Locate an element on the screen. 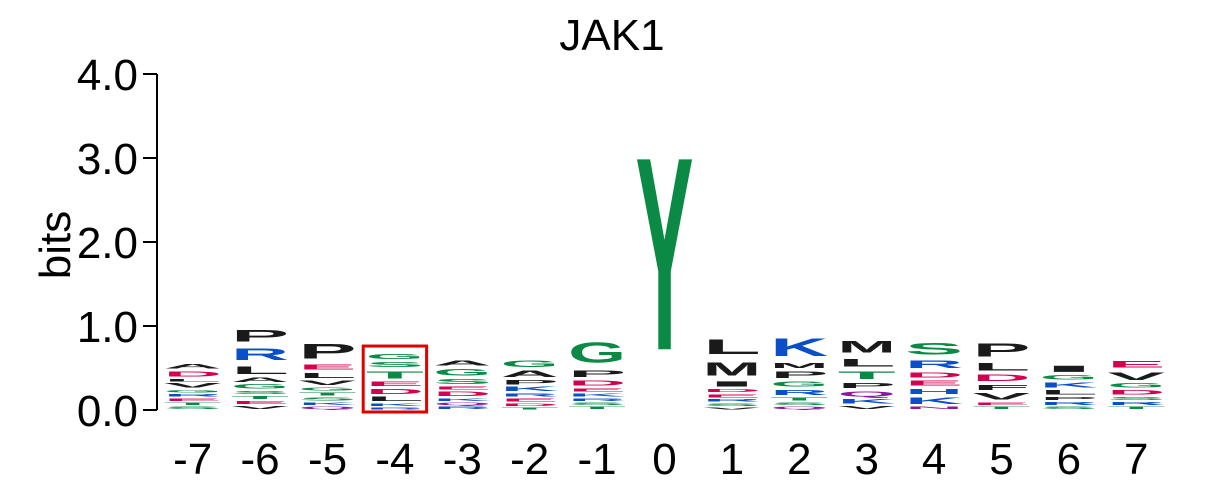 The width and height of the screenshot is (1229, 496). logo-letter-A: A is located at coordinates (530, 374).